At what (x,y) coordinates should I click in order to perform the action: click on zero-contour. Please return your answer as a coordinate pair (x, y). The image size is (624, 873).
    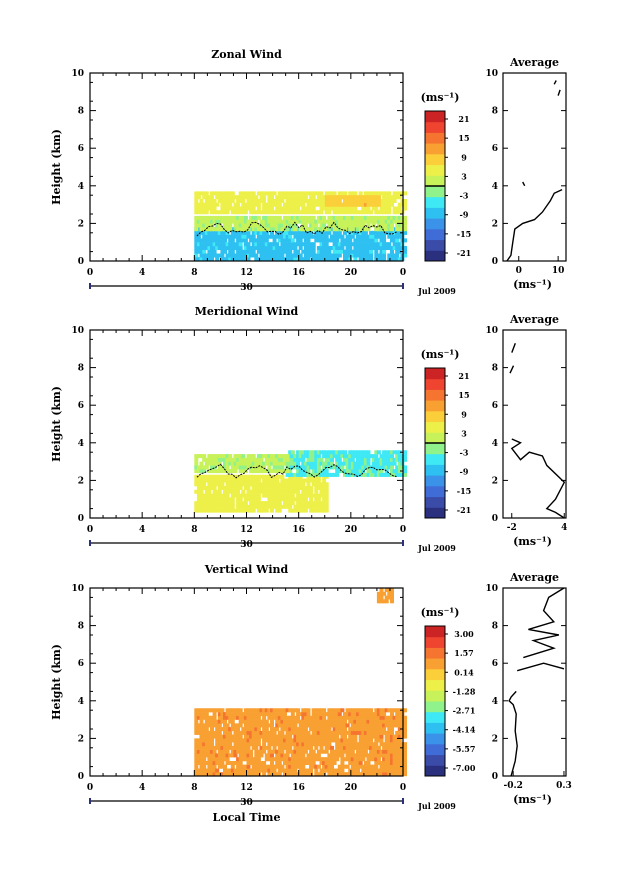
    Looking at the image, I should click on (296, 471).